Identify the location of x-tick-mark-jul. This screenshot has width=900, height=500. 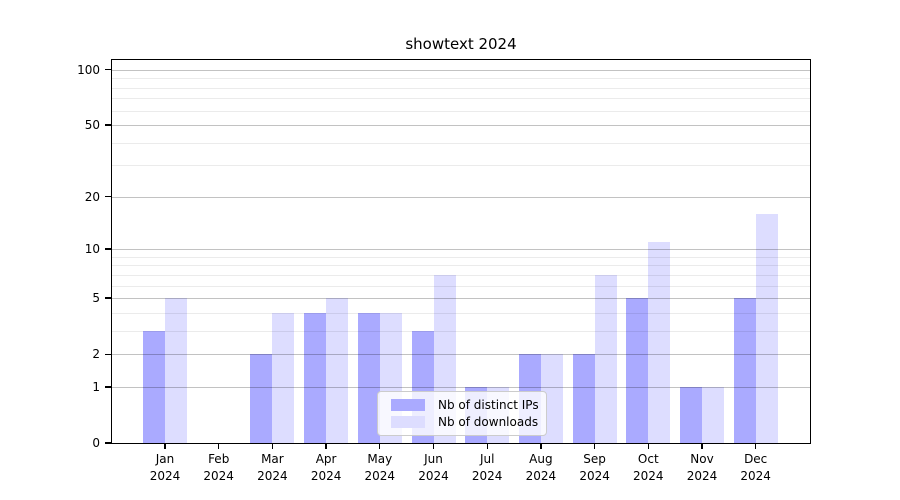
(487, 446).